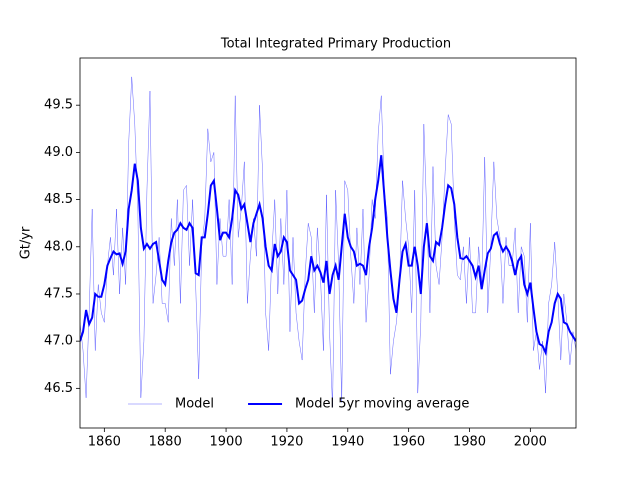 This screenshot has width=640, height=480. Describe the element at coordinates (165, 442) in the screenshot. I see `x-tick-label: 1880` at that location.